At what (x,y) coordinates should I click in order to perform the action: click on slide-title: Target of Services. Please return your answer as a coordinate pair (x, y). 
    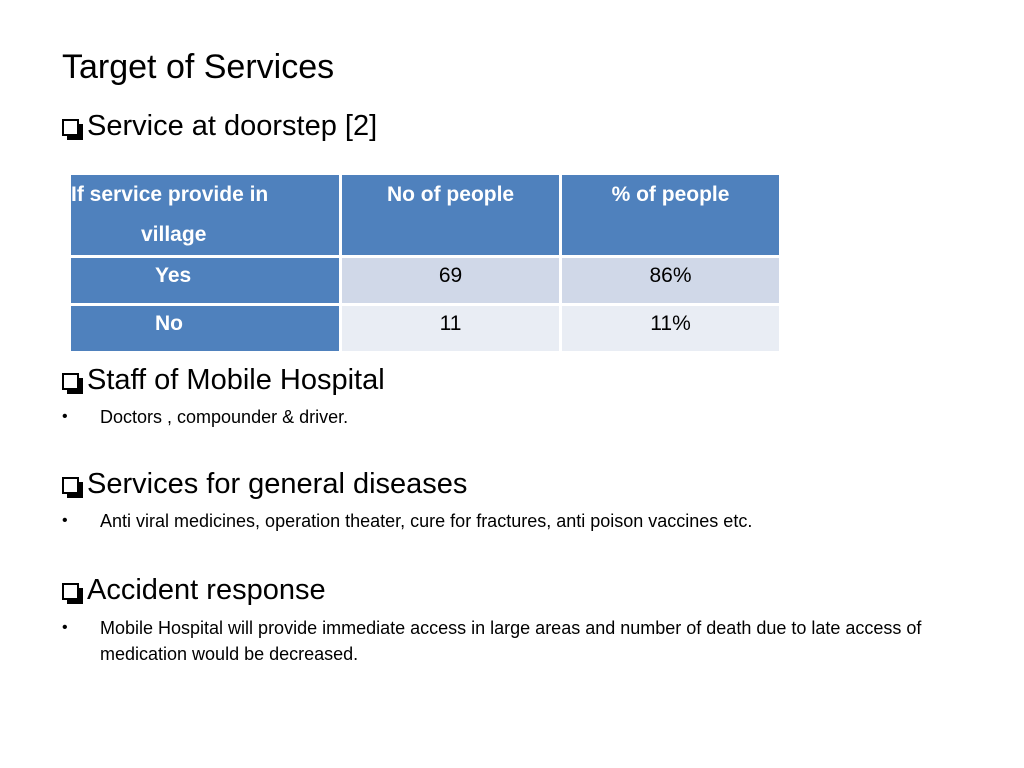
    Looking at the image, I should click on (198, 67).